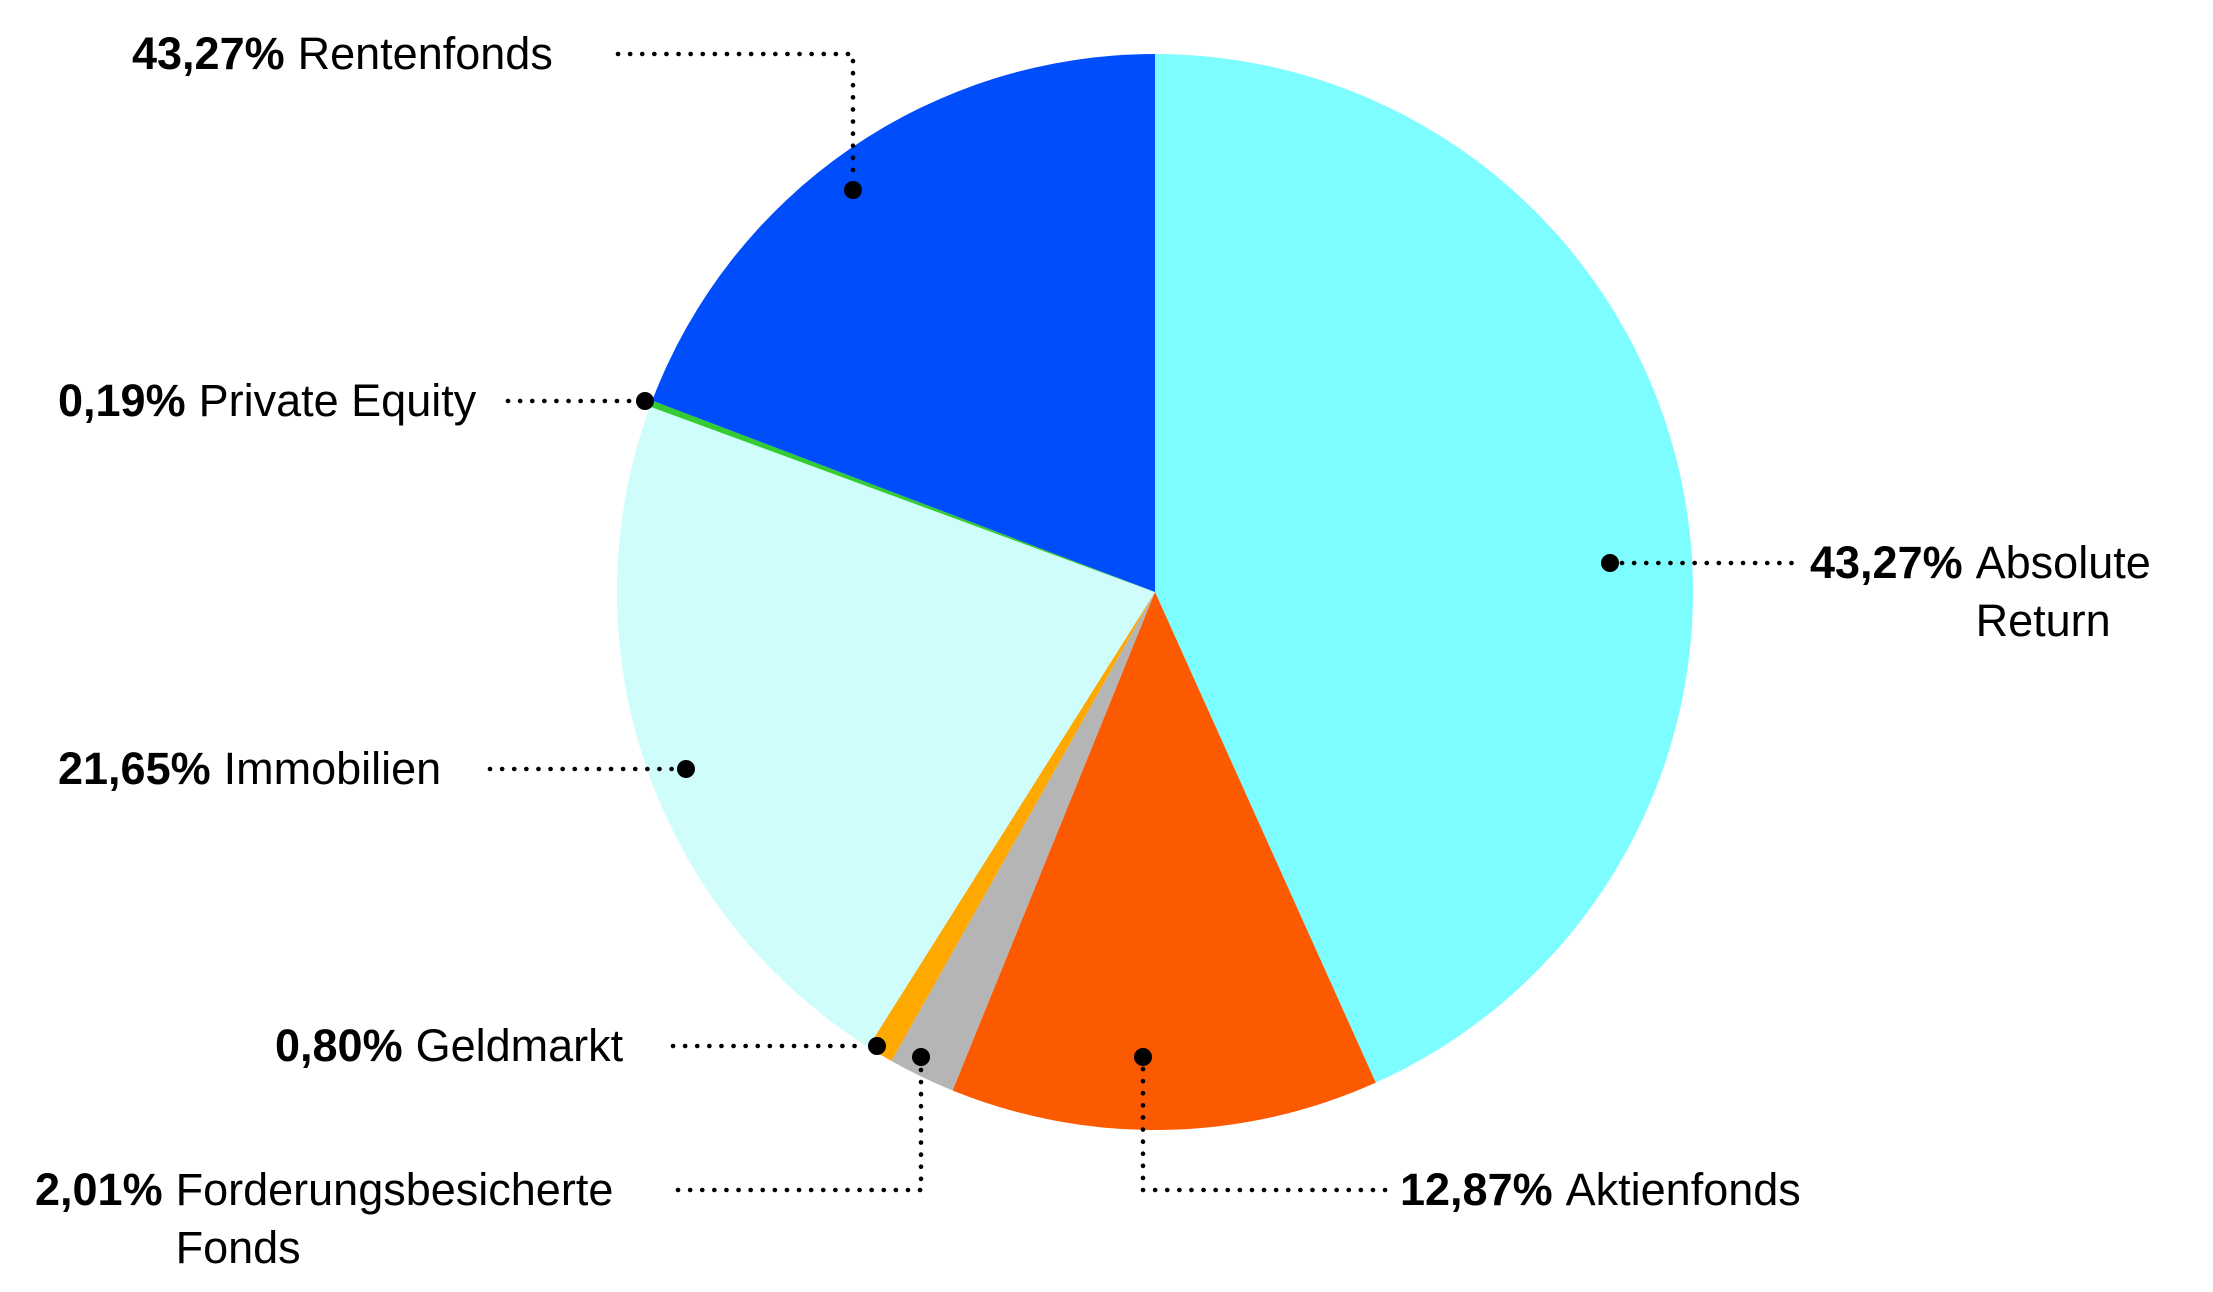  Describe the element at coordinates (1265, 1129) in the screenshot. I see `leader-line-aktienfonds` at that location.